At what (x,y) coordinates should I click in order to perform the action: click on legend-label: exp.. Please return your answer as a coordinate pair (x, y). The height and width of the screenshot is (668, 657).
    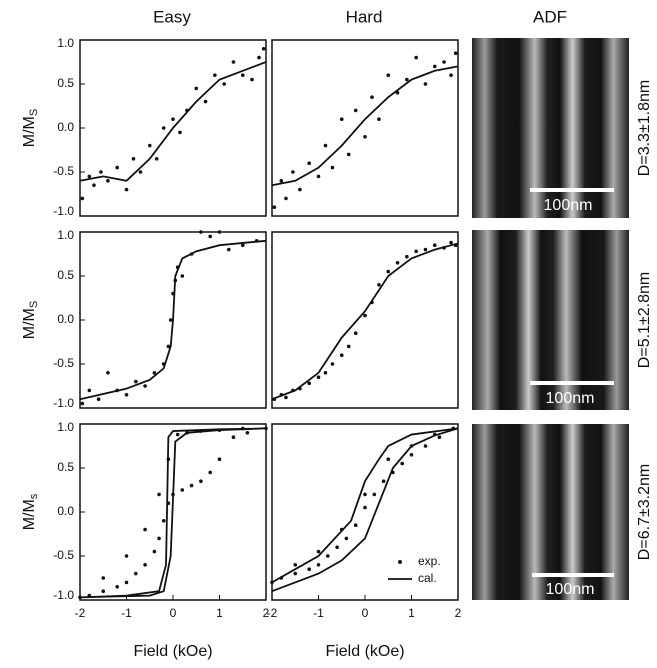
    Looking at the image, I should click on (429, 561).